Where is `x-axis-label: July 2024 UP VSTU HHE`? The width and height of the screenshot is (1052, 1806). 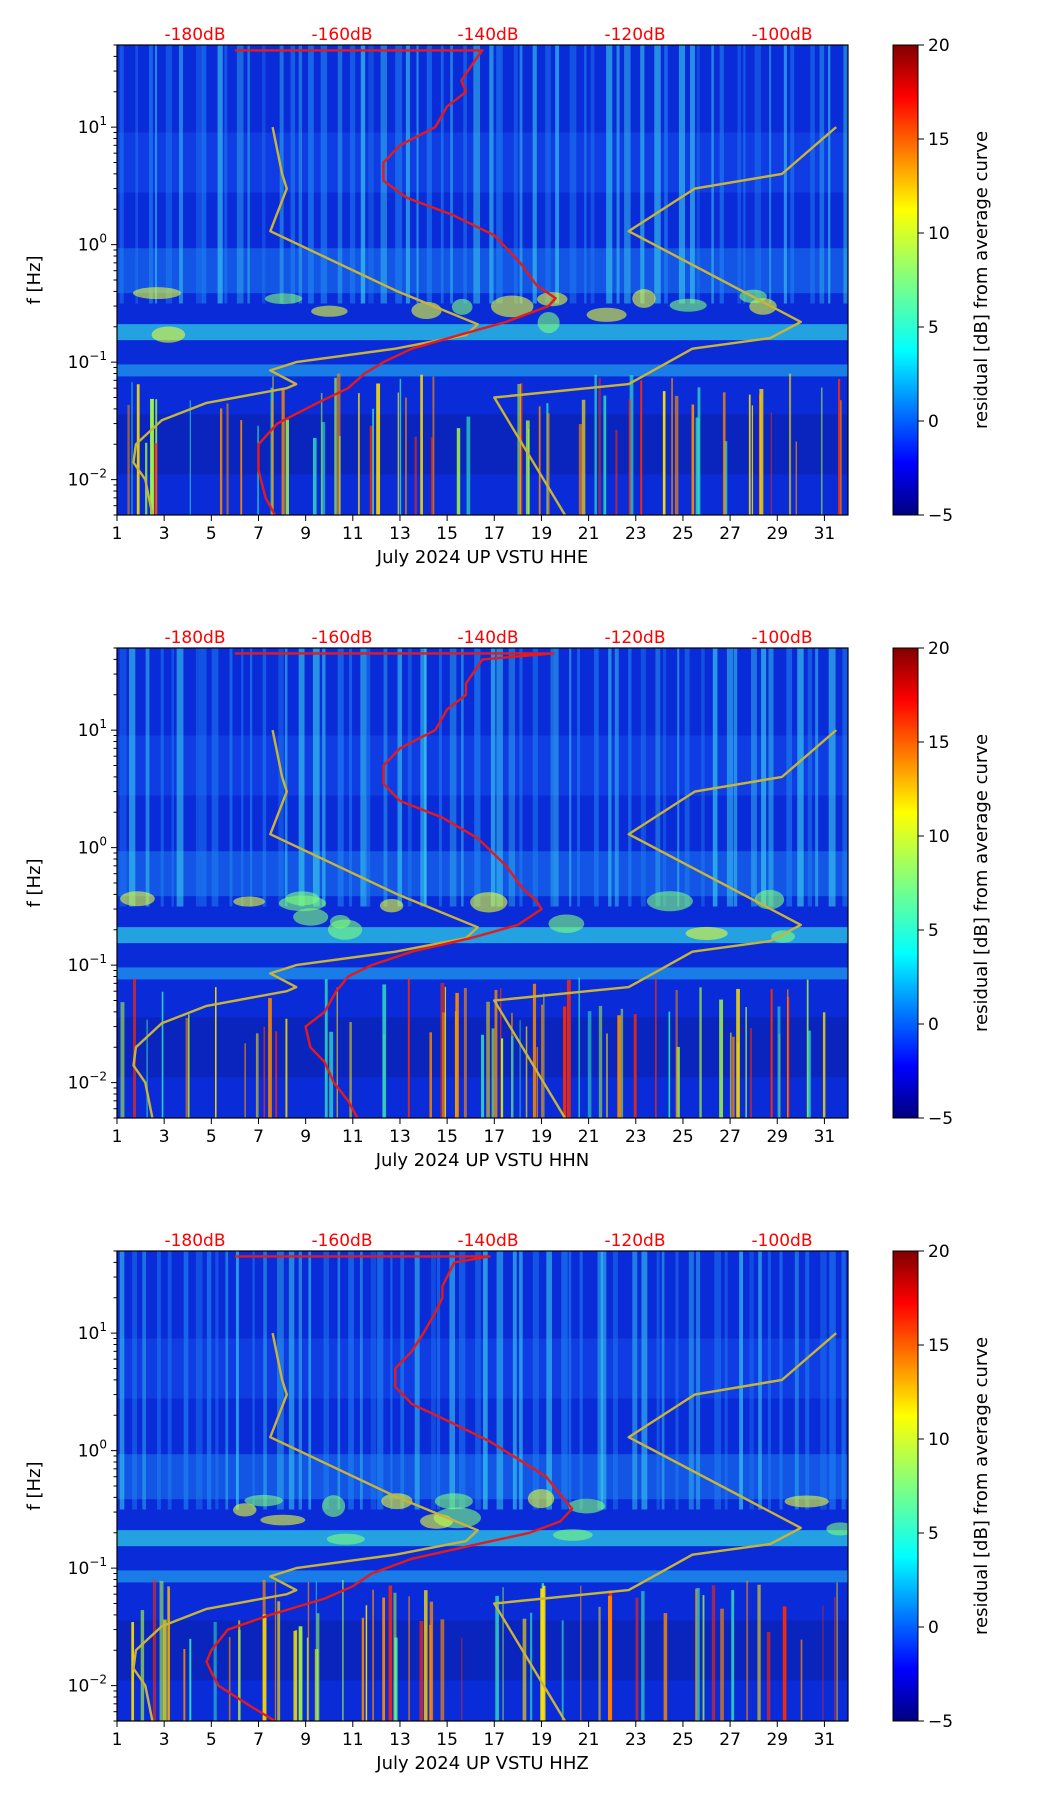 x-axis-label: July 2024 UP VSTU HHE is located at coordinates (482, 557).